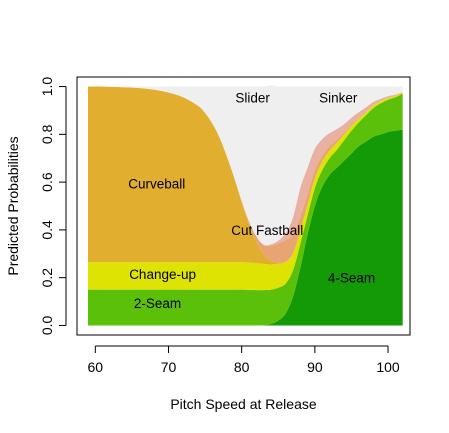  What do you see at coordinates (243, 404) in the screenshot?
I see `x-axis-title: Pitch Speed at Release` at bounding box center [243, 404].